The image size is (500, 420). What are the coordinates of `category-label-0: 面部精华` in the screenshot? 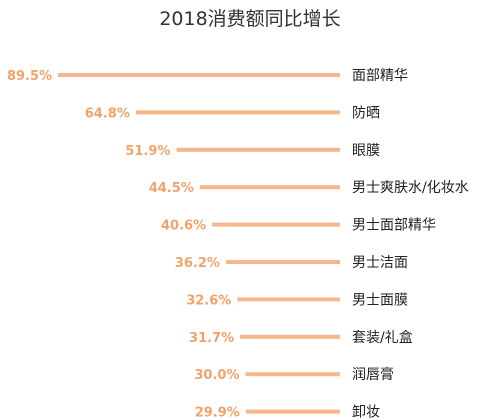 It's located at (380, 76).